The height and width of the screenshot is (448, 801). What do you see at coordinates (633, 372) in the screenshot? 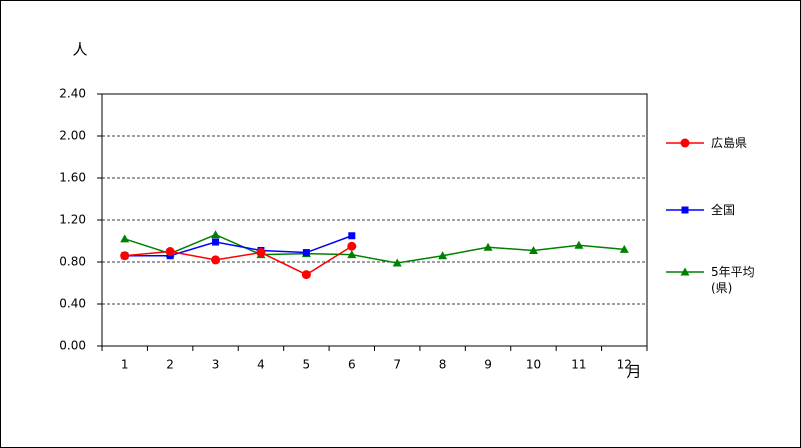
I see `x-axis-label: 月` at bounding box center [633, 372].